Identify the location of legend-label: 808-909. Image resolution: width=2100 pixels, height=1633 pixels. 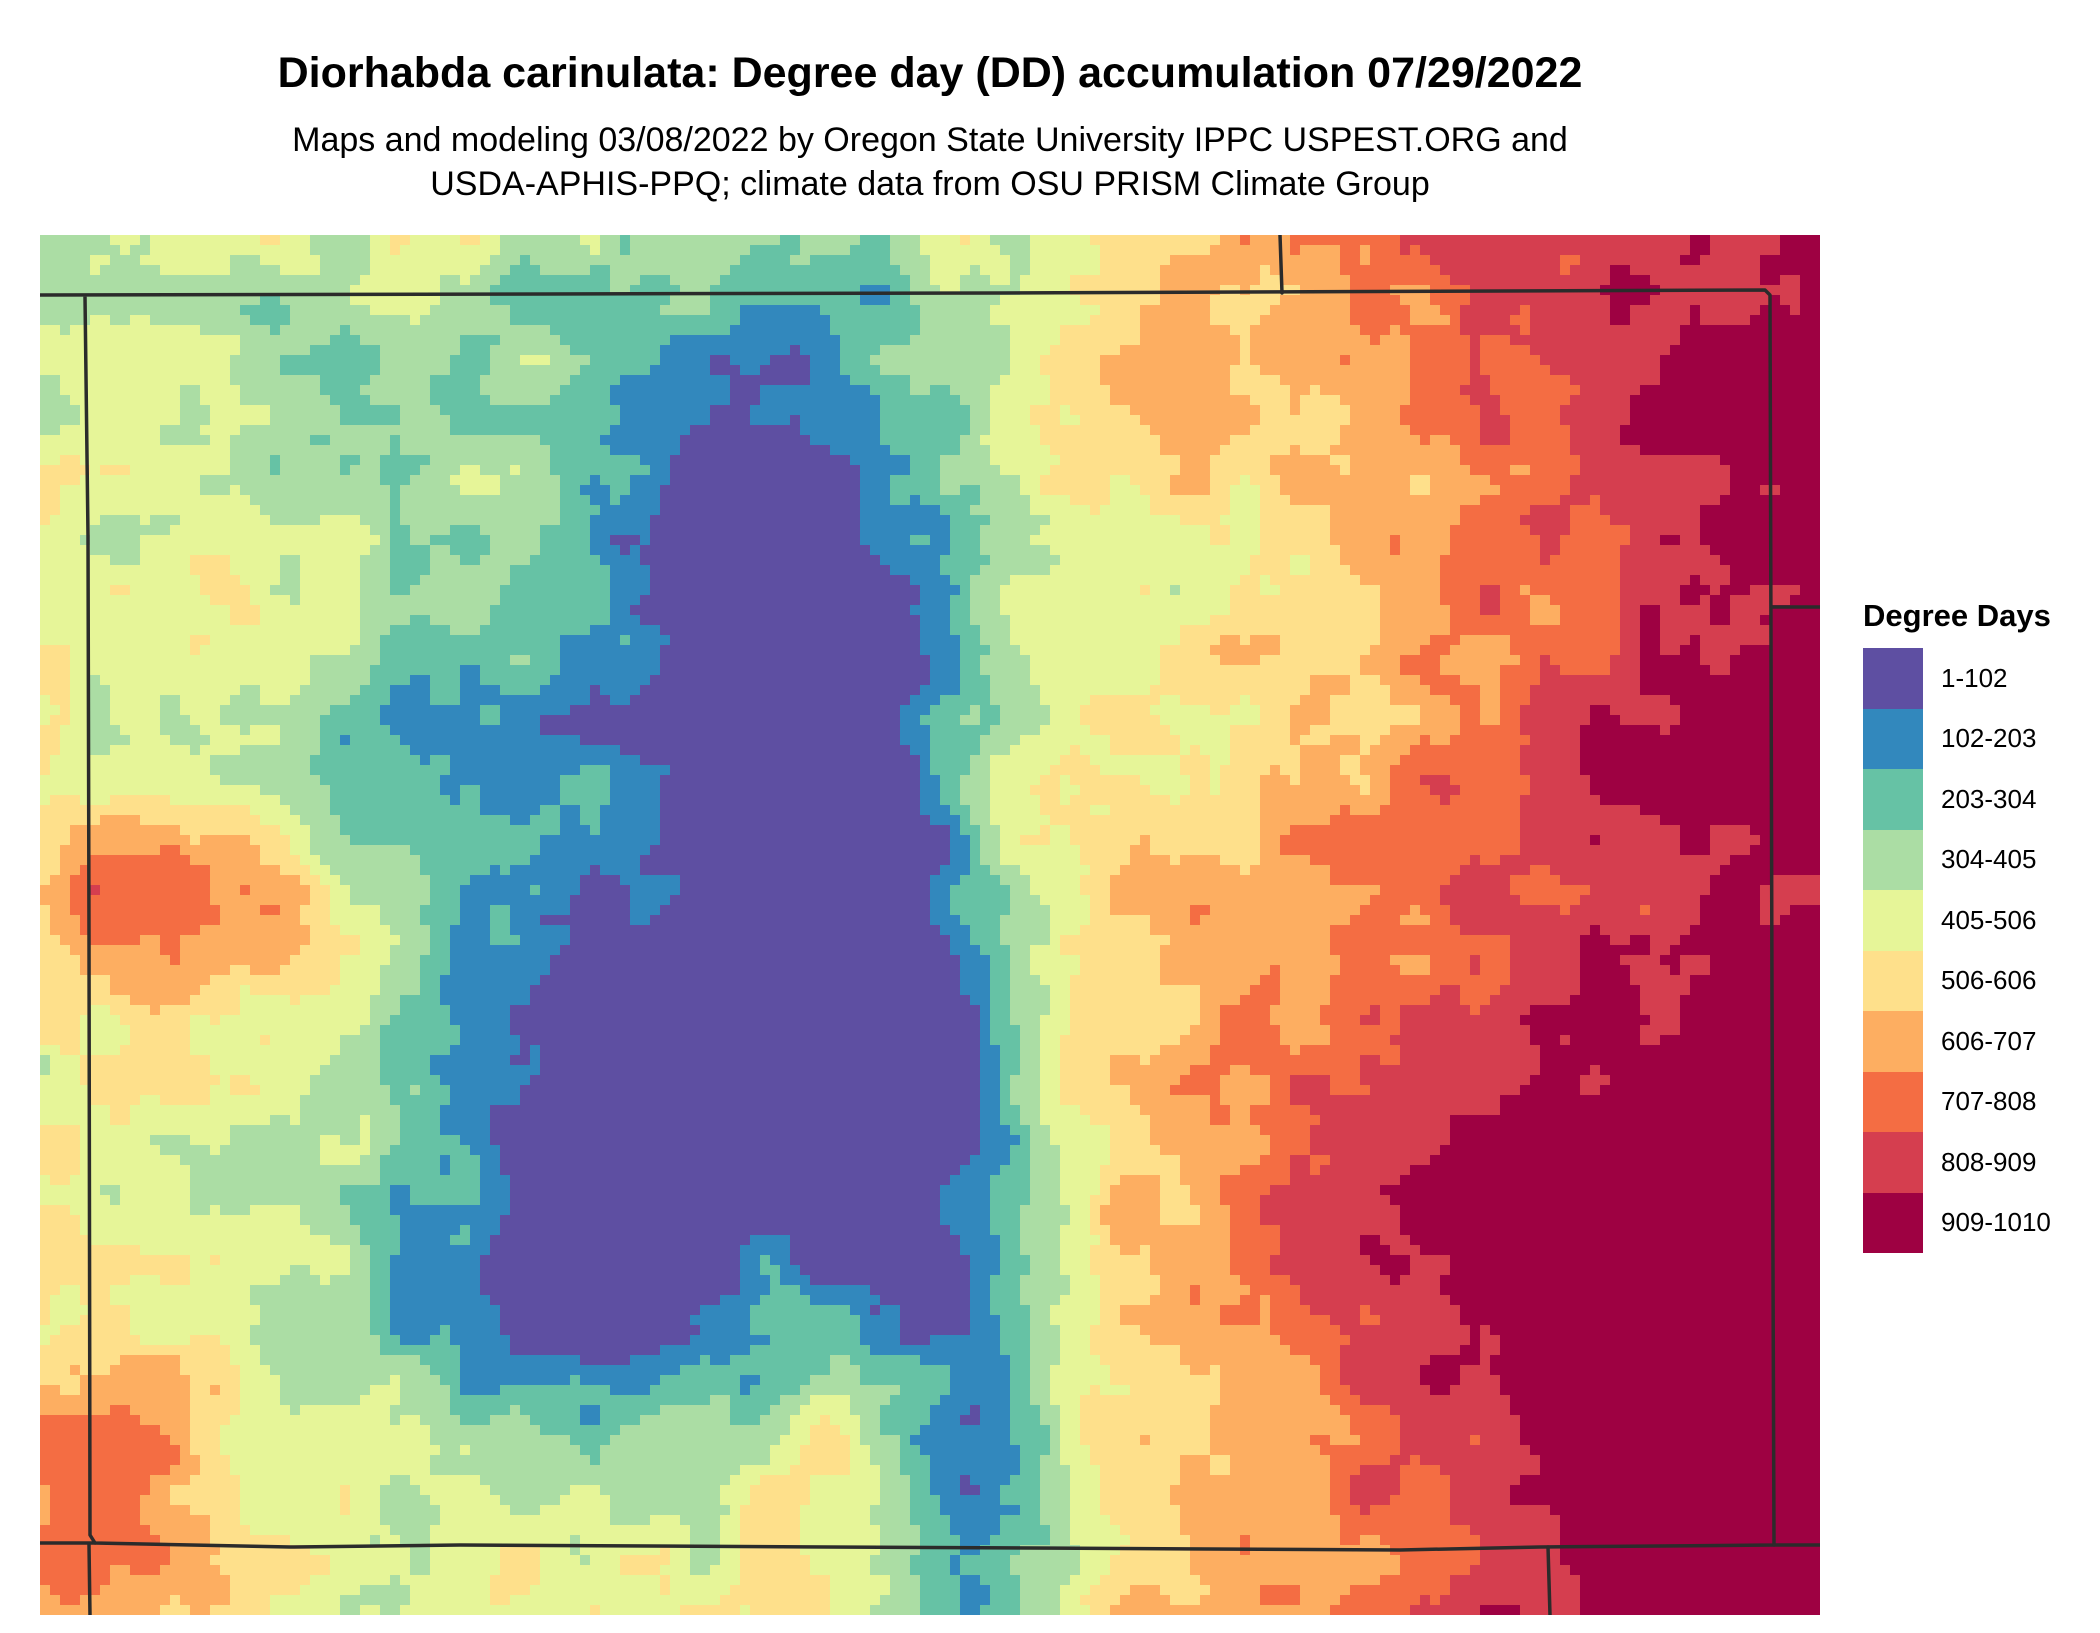
(1989, 1161).